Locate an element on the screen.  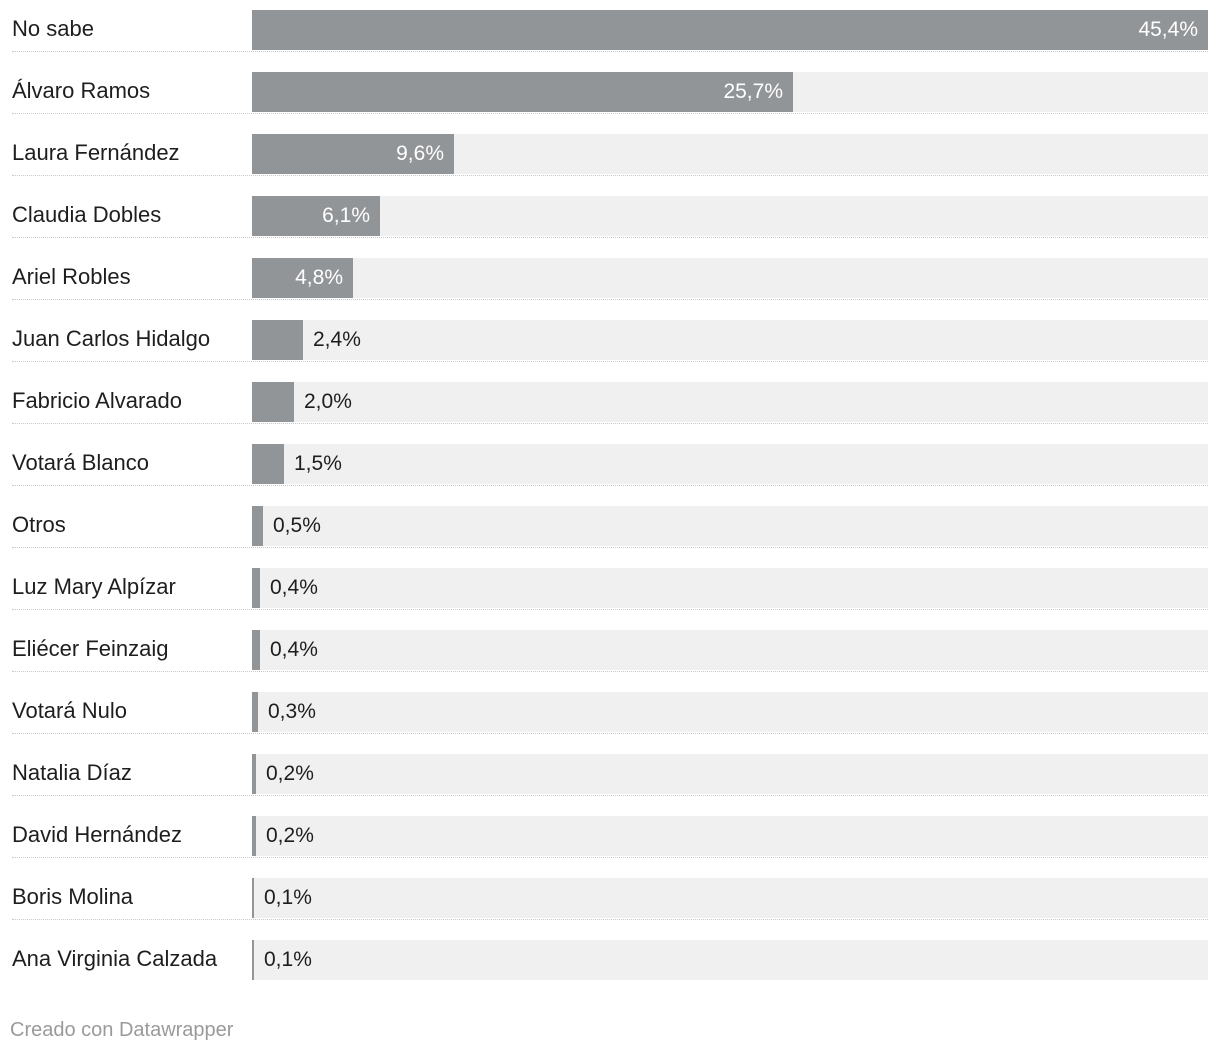
value-label: 9,6% is located at coordinates (420, 153).